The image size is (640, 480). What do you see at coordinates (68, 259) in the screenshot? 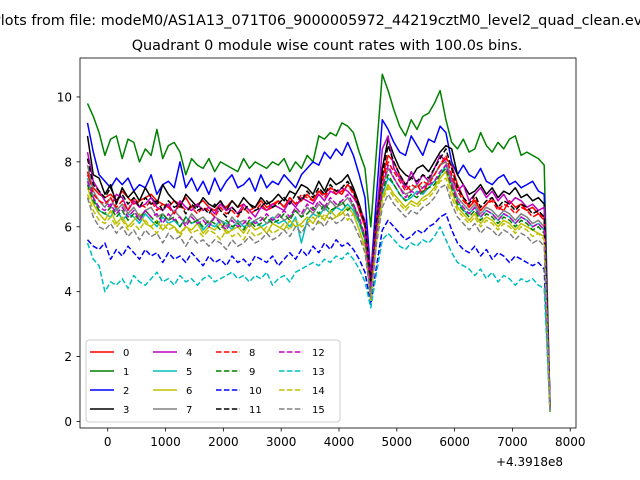
I see `y-axis: 0 2 4 6 8 10` at bounding box center [68, 259].